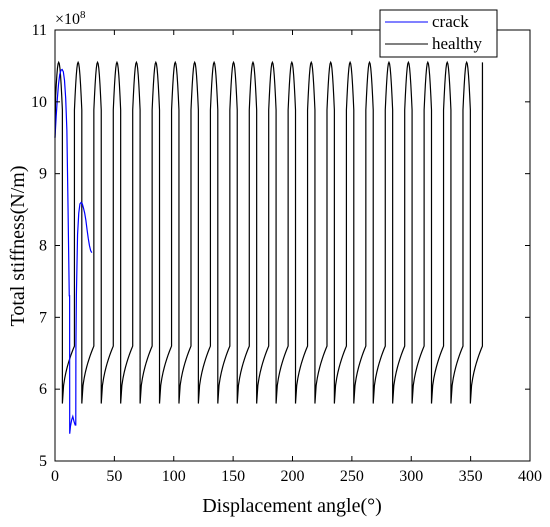  I want to click on y-multiplier-base: ×10, so click(67, 19).